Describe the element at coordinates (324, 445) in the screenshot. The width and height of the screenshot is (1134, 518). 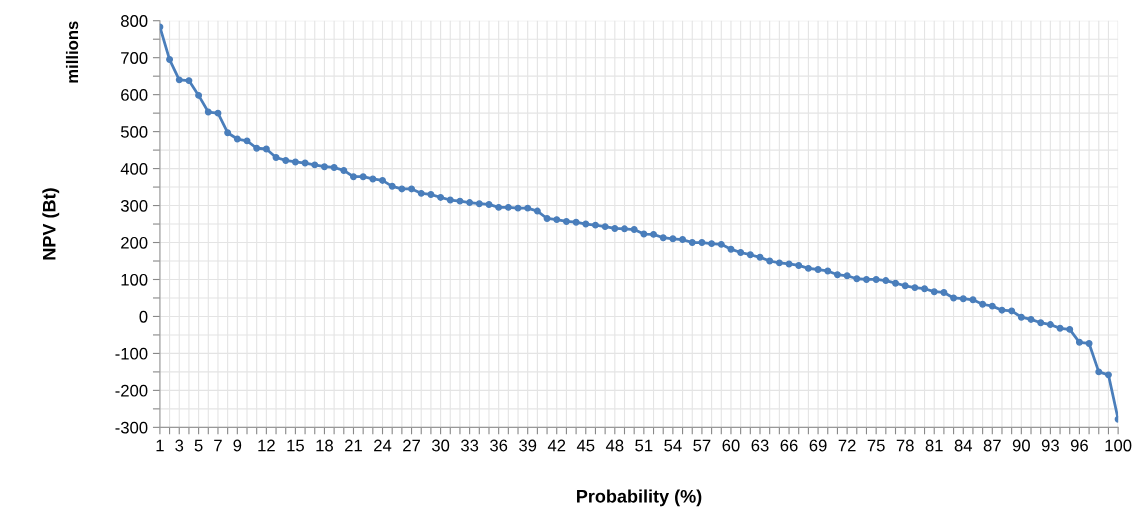
I see `x-tick-label: 18` at that location.